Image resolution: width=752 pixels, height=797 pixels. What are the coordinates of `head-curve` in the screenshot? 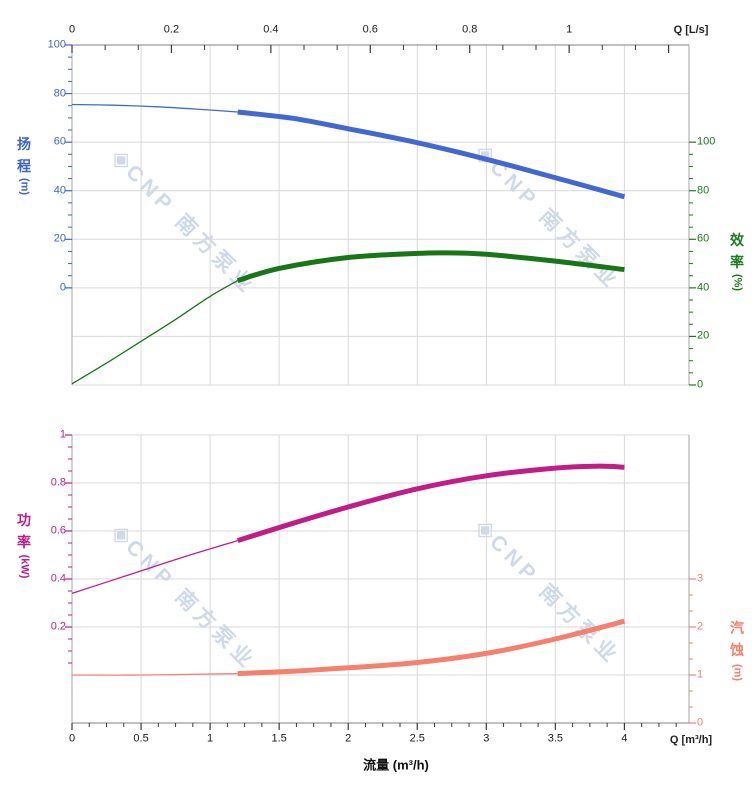 It's located at (348, 151).